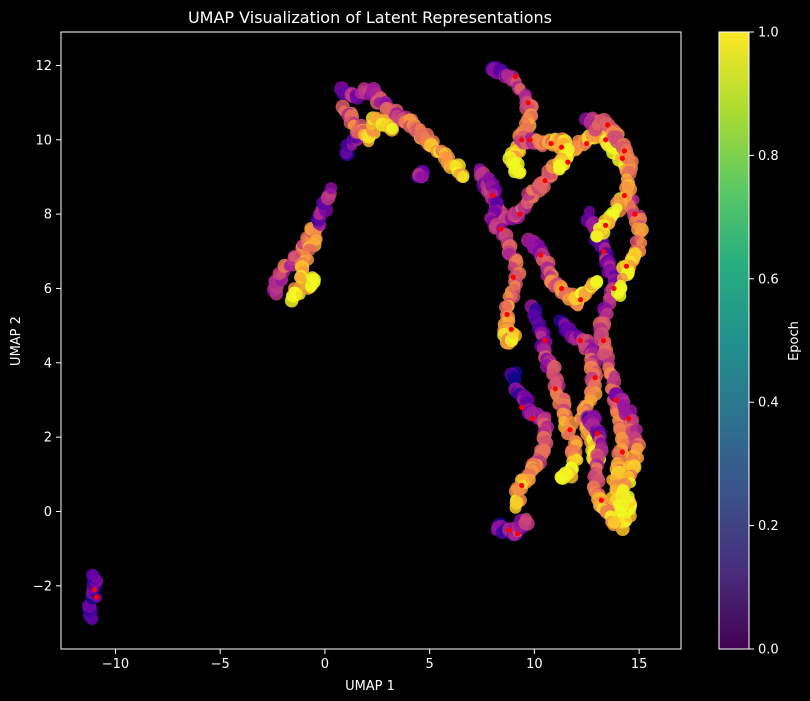 Image resolution: width=810 pixels, height=701 pixels. What do you see at coordinates (768, 650) in the screenshot?
I see `colorbar-tick-label: 0.0` at bounding box center [768, 650].